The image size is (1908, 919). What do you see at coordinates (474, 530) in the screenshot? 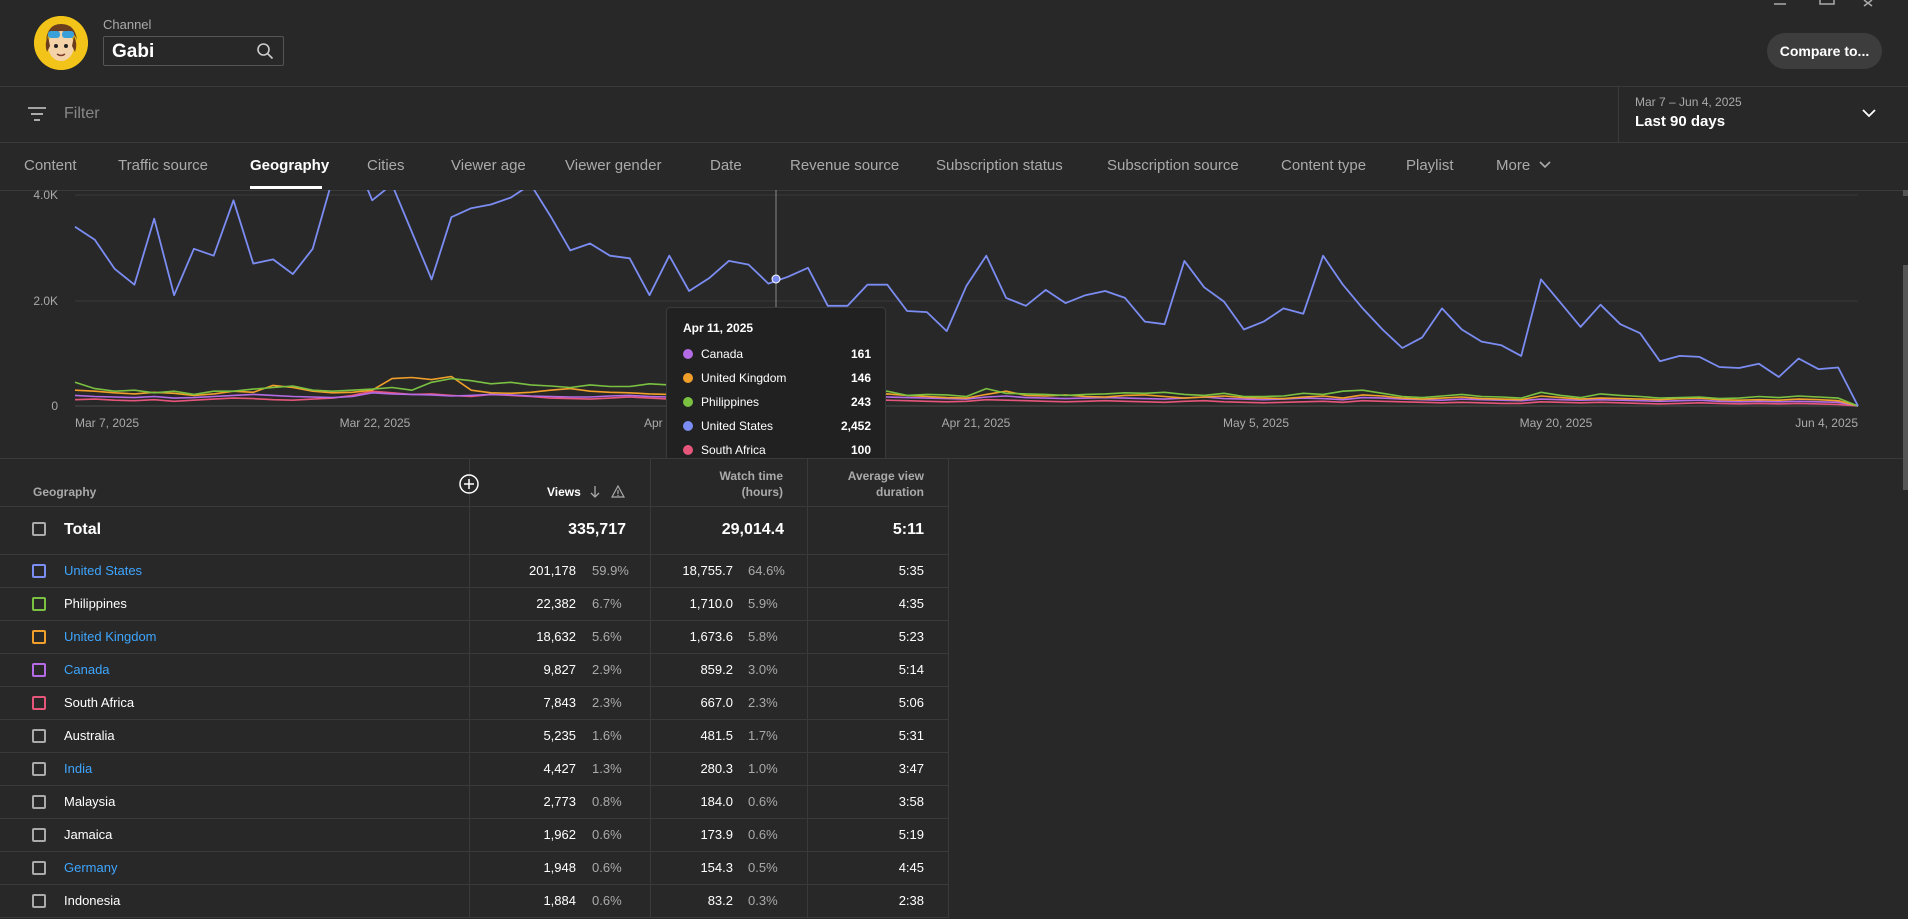
I see `total-row: Total 335,717 29,014.4 5:11` at bounding box center [474, 530].